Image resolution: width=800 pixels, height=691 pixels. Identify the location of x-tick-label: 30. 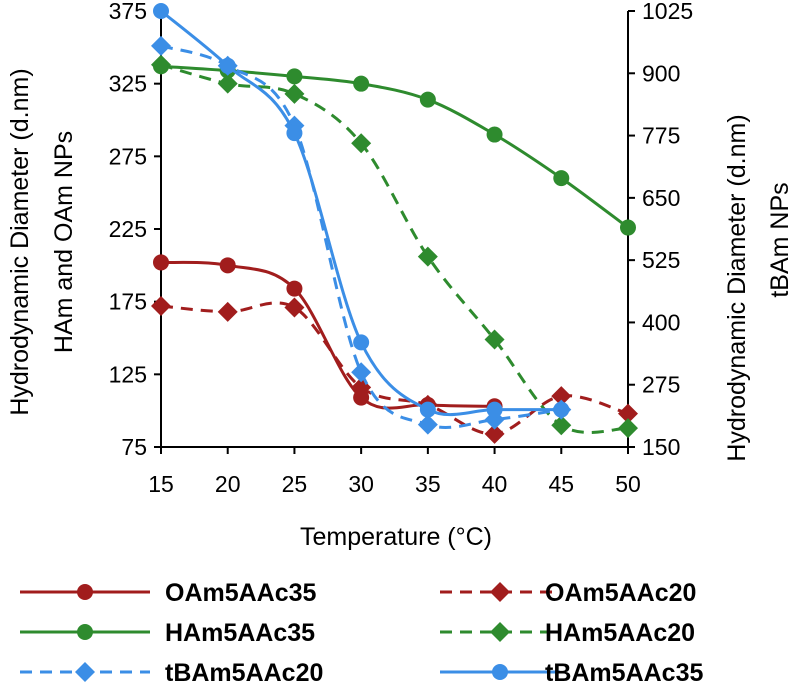
(361, 484).